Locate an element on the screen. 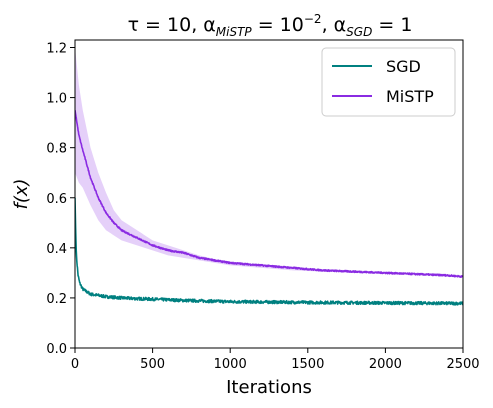  y-tick-label: 0.0 is located at coordinates (56, 349).